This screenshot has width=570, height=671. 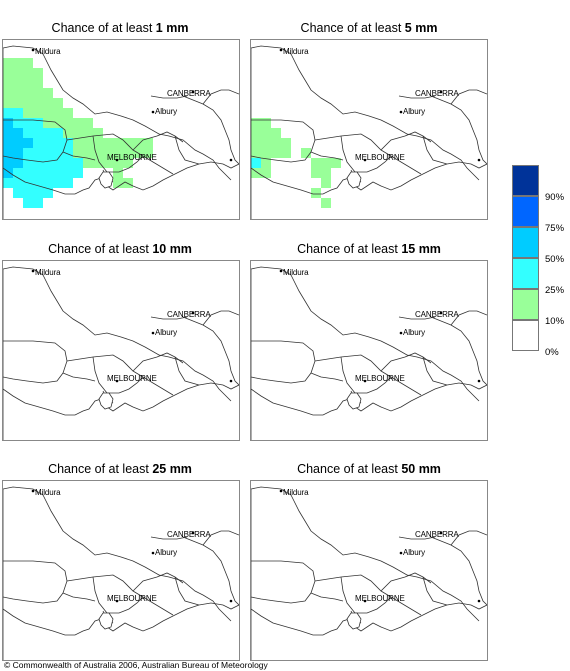 What do you see at coordinates (100, 249) in the screenshot?
I see `panel-title-prefix: Chance of at least` at bounding box center [100, 249].